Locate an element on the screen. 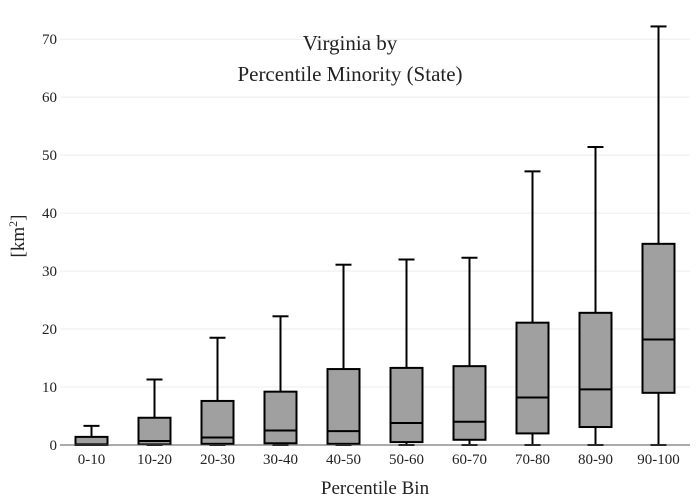 The height and width of the screenshot is (500, 700). y-axis-title: [km2] is located at coordinates (17, 236).